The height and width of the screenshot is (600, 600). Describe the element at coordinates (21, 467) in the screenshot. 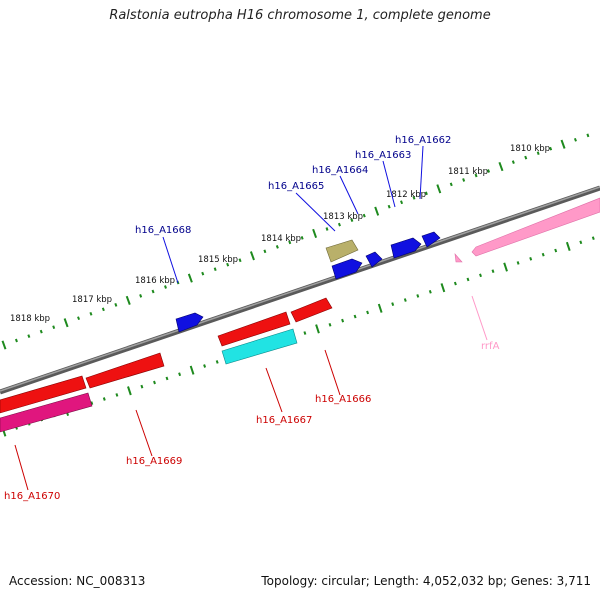

I see `leader-h16-A1670` at that location.